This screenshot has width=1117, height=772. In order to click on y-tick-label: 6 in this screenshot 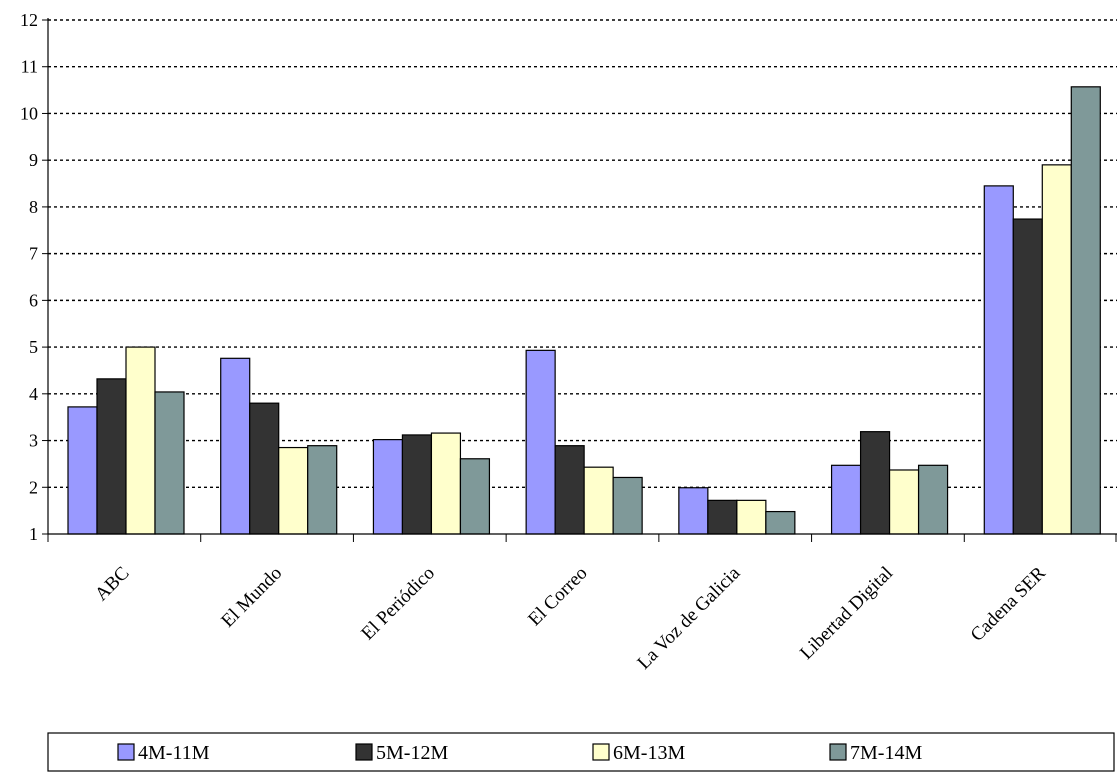, I will do `click(33, 300)`.